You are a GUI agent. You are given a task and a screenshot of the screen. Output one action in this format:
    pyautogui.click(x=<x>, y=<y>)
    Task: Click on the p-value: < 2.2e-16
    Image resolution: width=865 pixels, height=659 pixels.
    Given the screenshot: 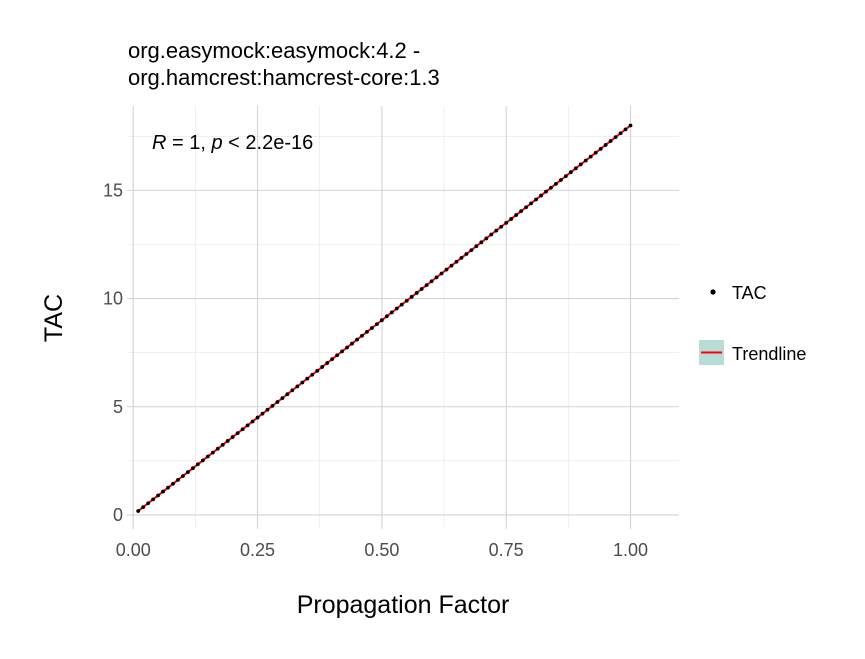 What is the action you would take?
    pyautogui.click(x=268, y=143)
    